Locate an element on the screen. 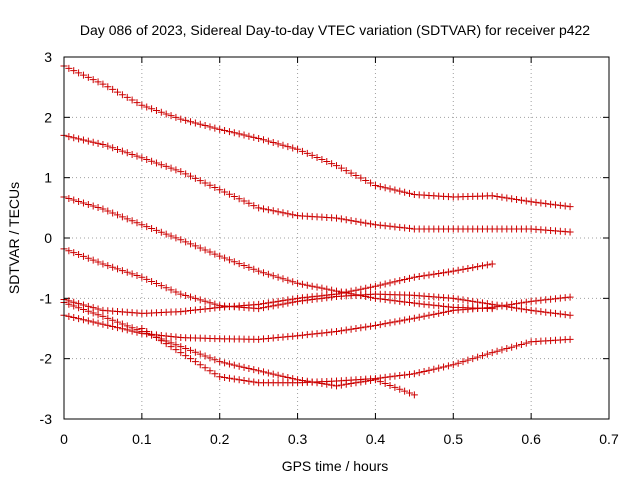  x-tick-label: 0.5 is located at coordinates (454, 439).